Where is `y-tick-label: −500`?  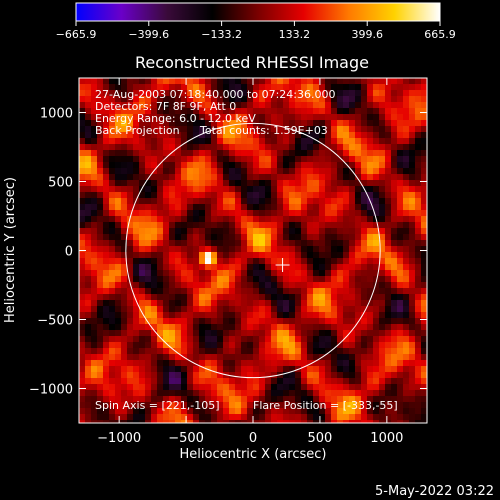
y-tick-label: −500 is located at coordinates (55, 321).